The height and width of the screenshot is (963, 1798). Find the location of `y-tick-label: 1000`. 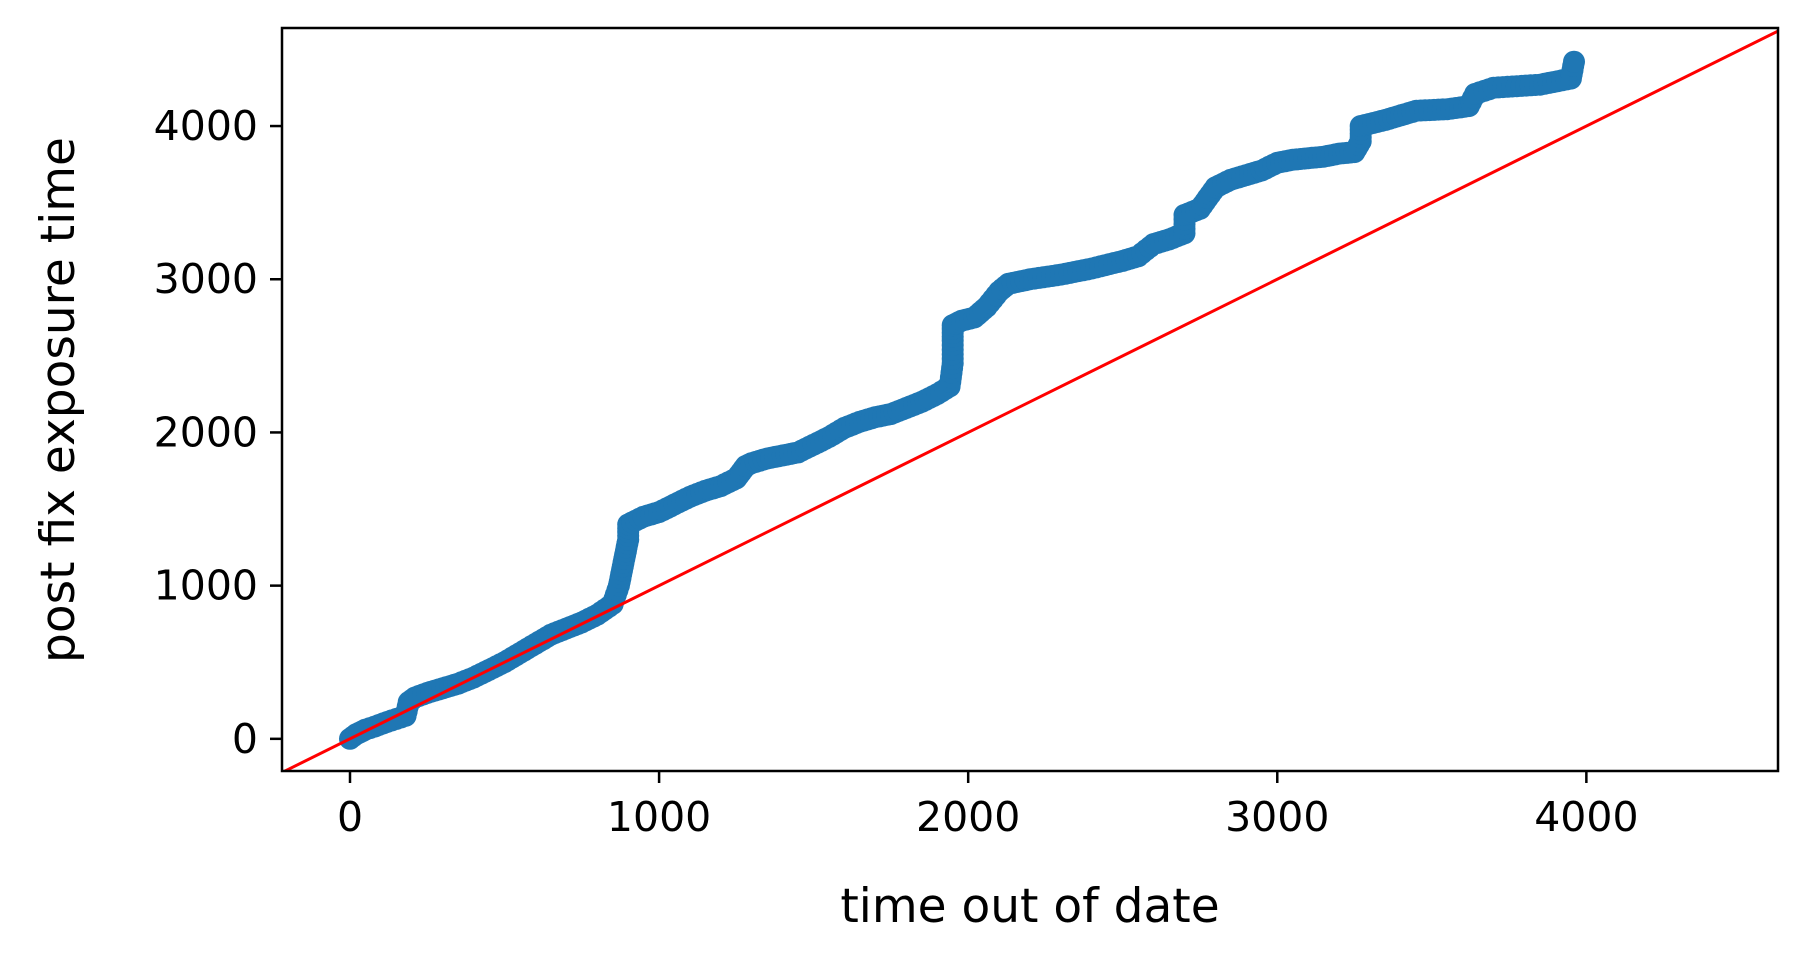

y-tick-label: 1000 is located at coordinates (206, 586).